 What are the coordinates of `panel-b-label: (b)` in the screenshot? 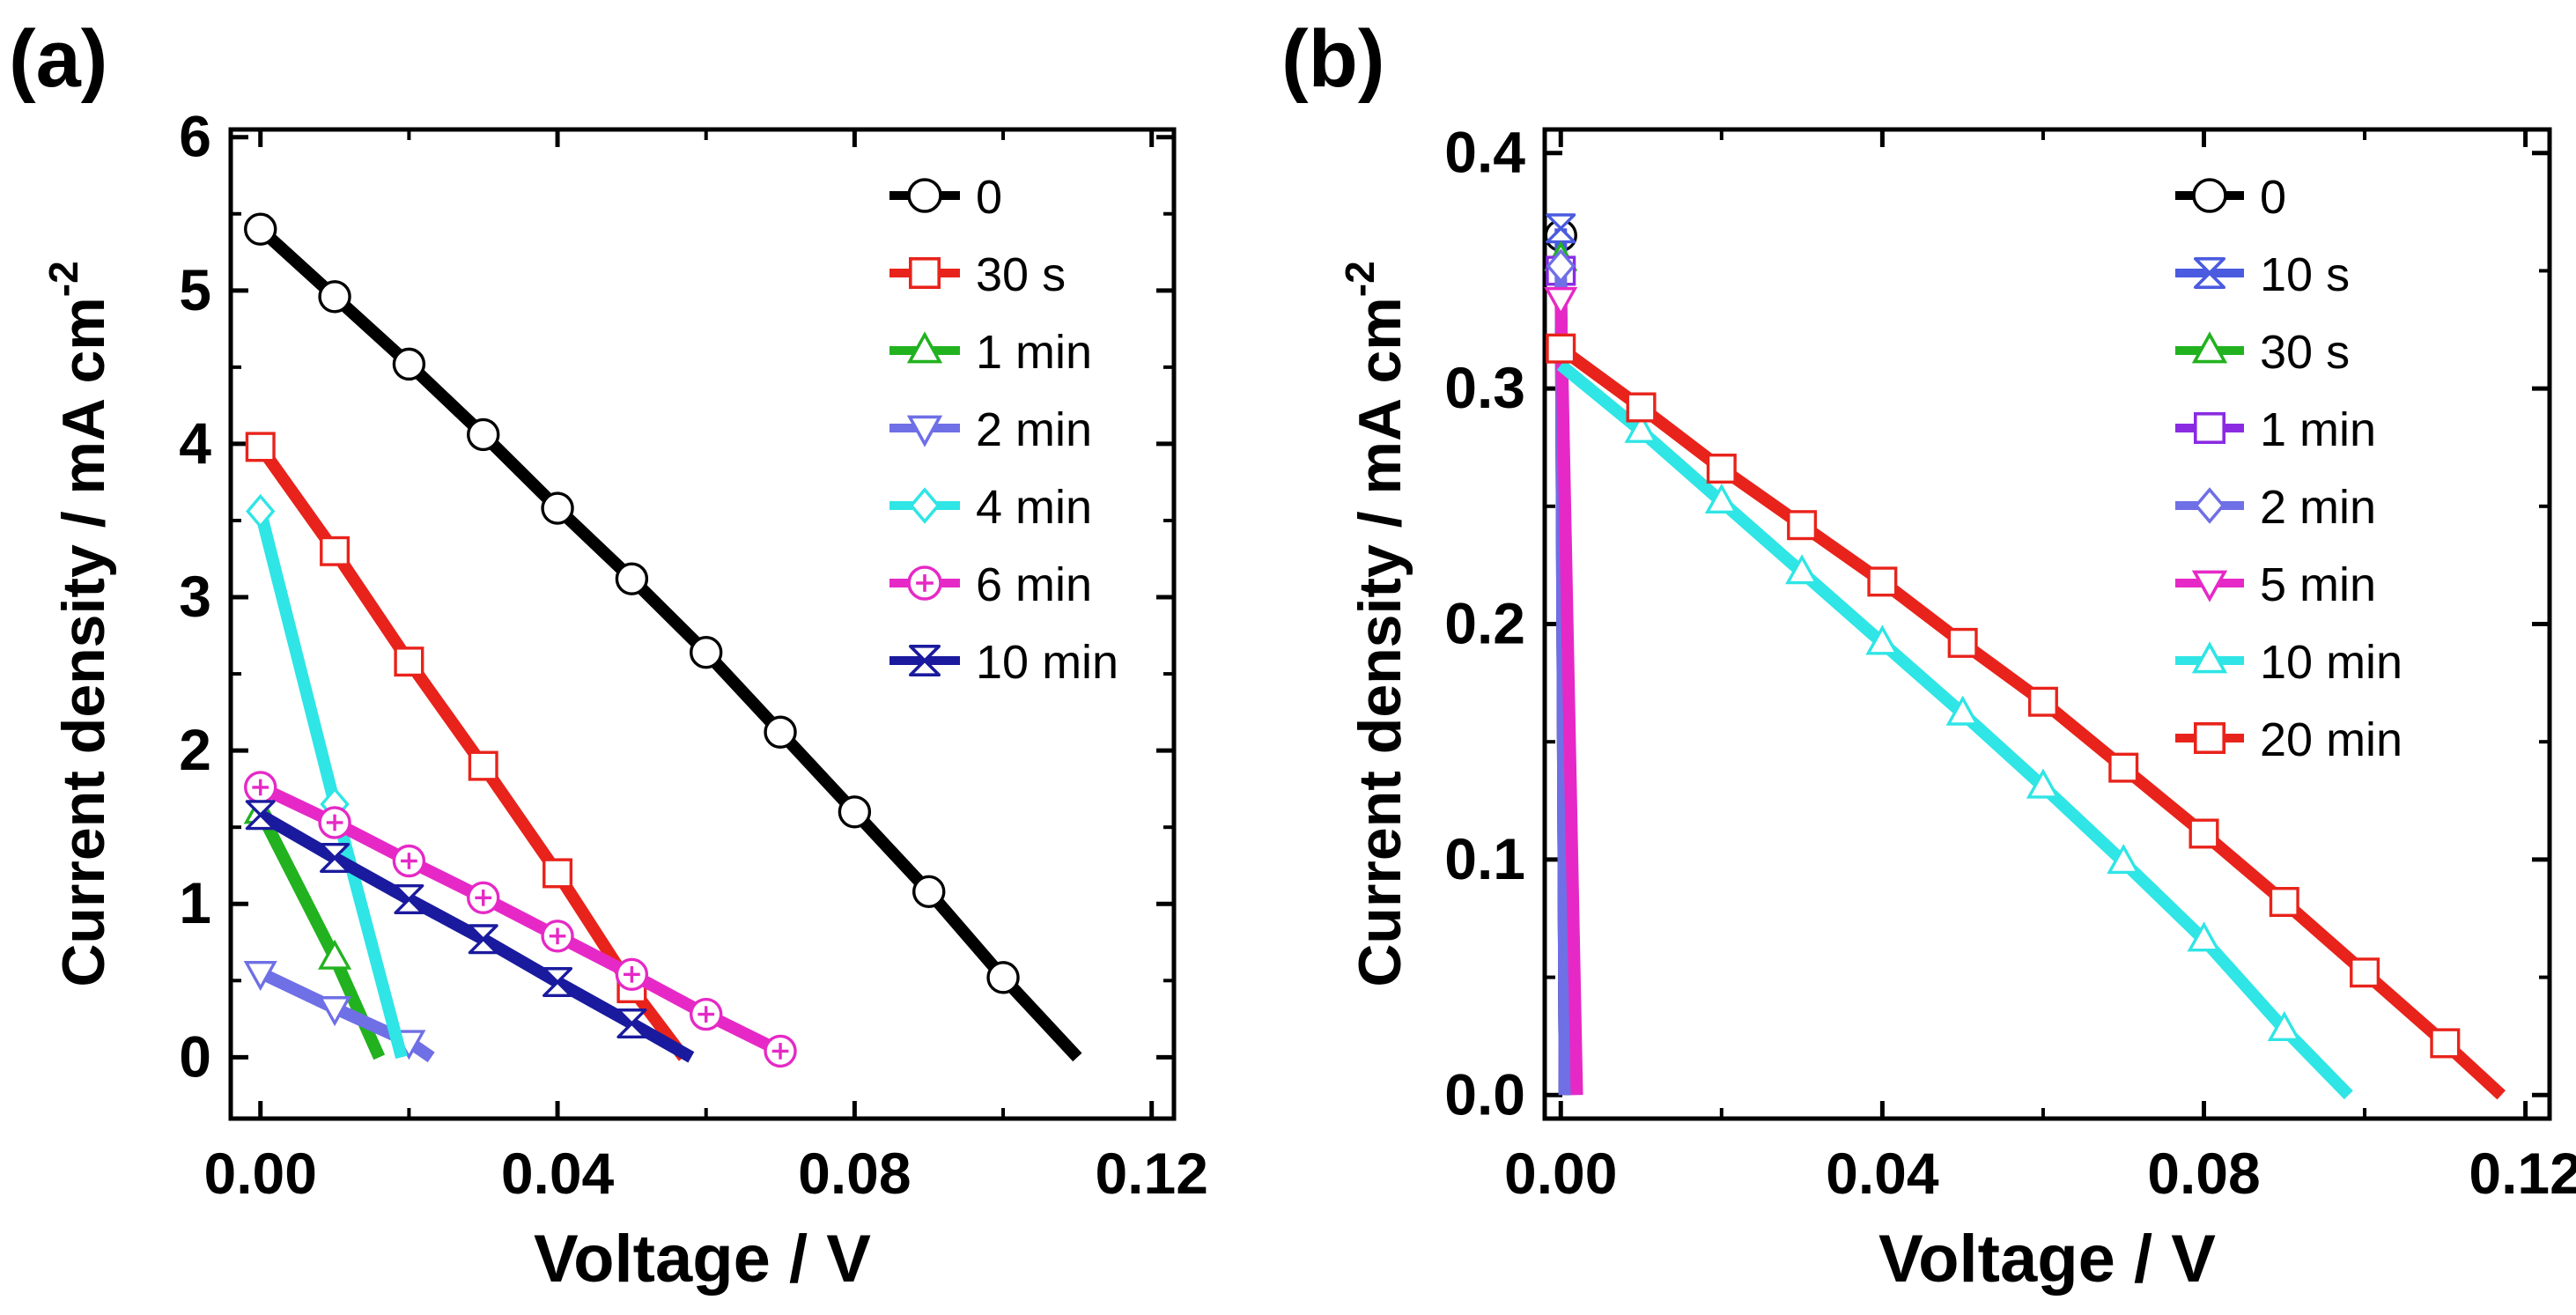 It's located at (1332, 59).